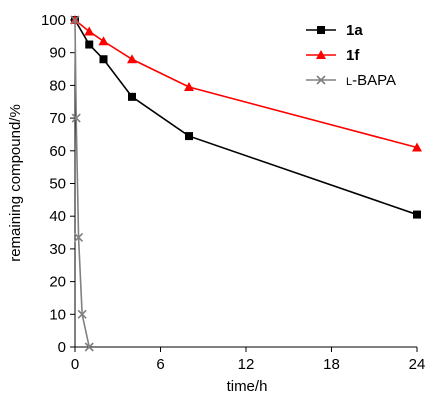  I want to click on legend-small-cap: L, so click(349, 82).